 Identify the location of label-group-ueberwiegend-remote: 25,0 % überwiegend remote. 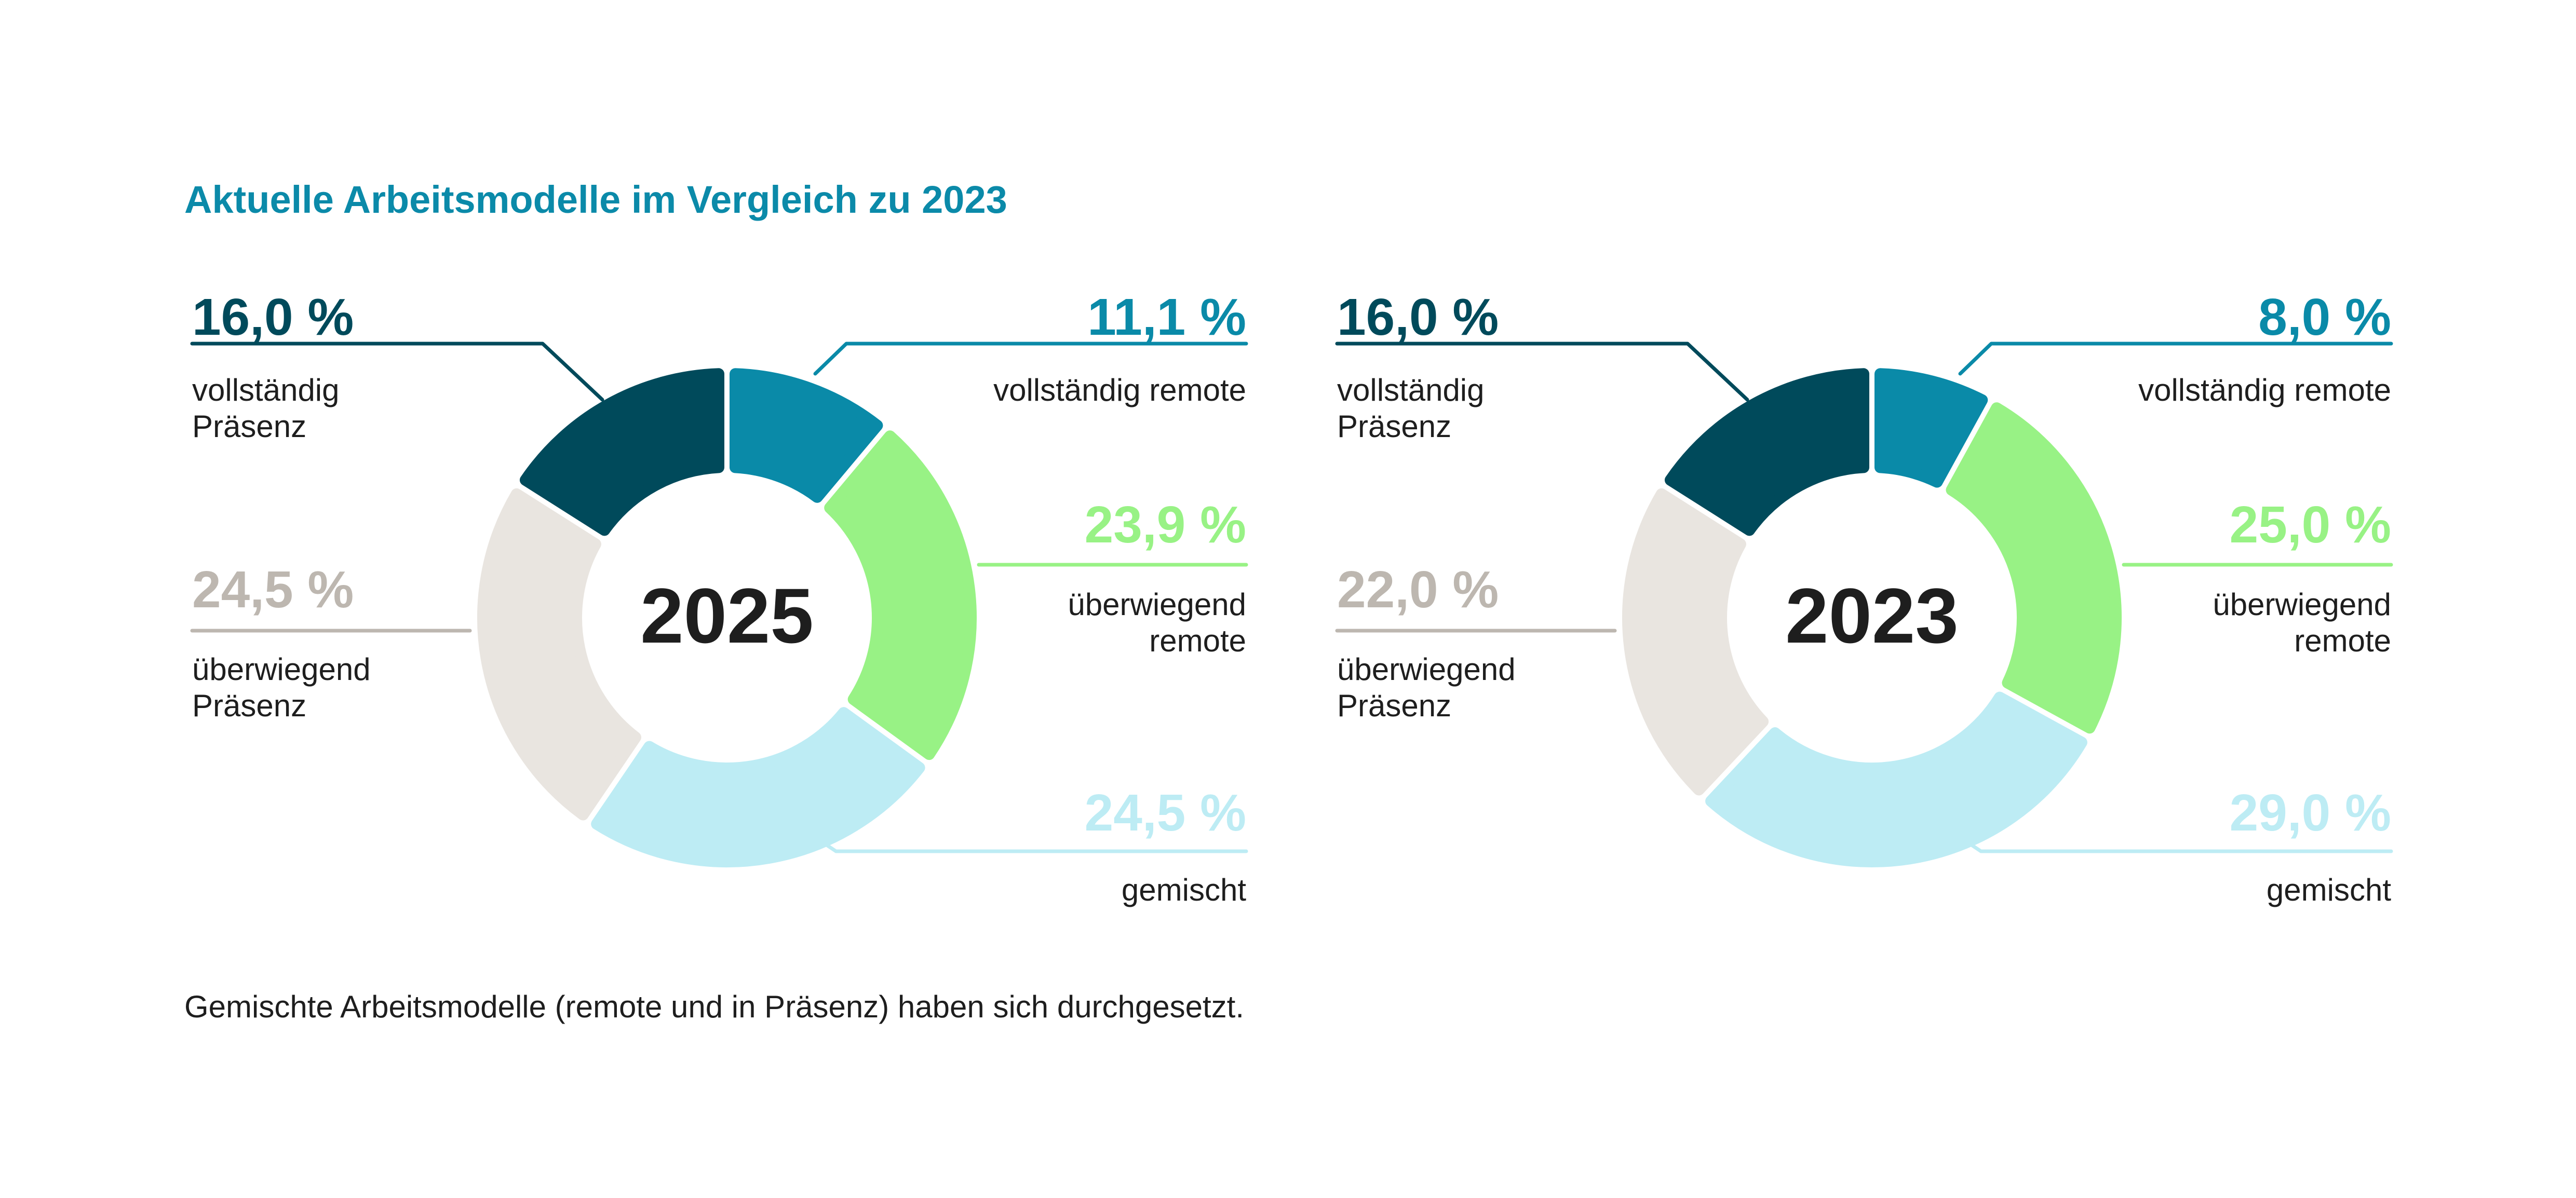
(2257, 577).